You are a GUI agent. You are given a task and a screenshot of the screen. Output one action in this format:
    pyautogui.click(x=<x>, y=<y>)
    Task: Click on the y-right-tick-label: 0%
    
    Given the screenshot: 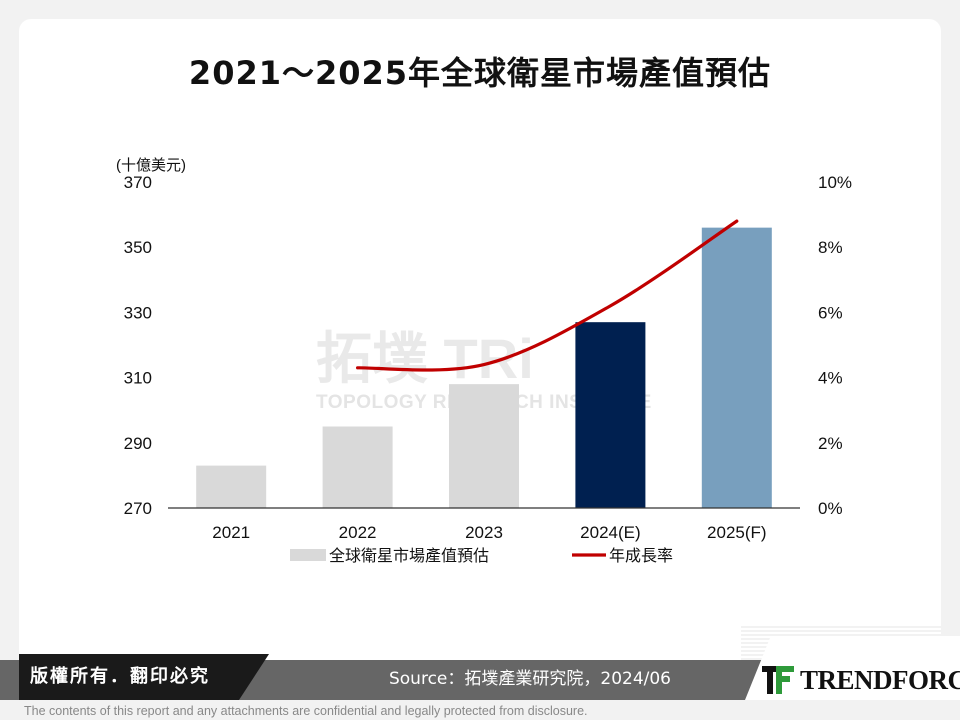 What is the action you would take?
    pyautogui.click(x=830, y=508)
    